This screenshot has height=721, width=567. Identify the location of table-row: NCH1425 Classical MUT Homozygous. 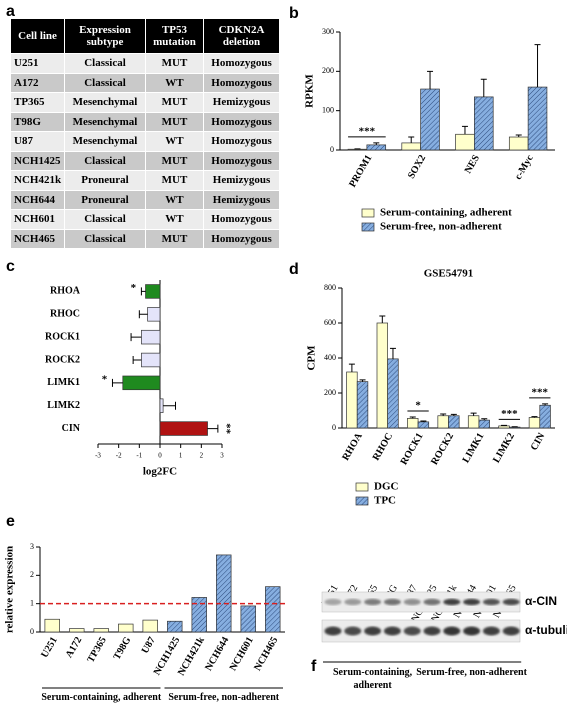
(144, 160).